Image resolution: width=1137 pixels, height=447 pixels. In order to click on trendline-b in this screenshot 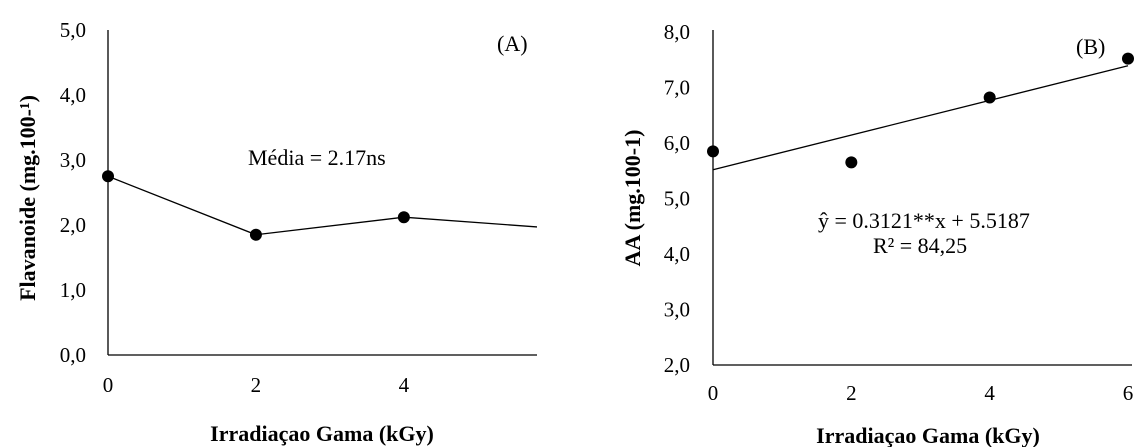, I will do `click(920, 118)`.